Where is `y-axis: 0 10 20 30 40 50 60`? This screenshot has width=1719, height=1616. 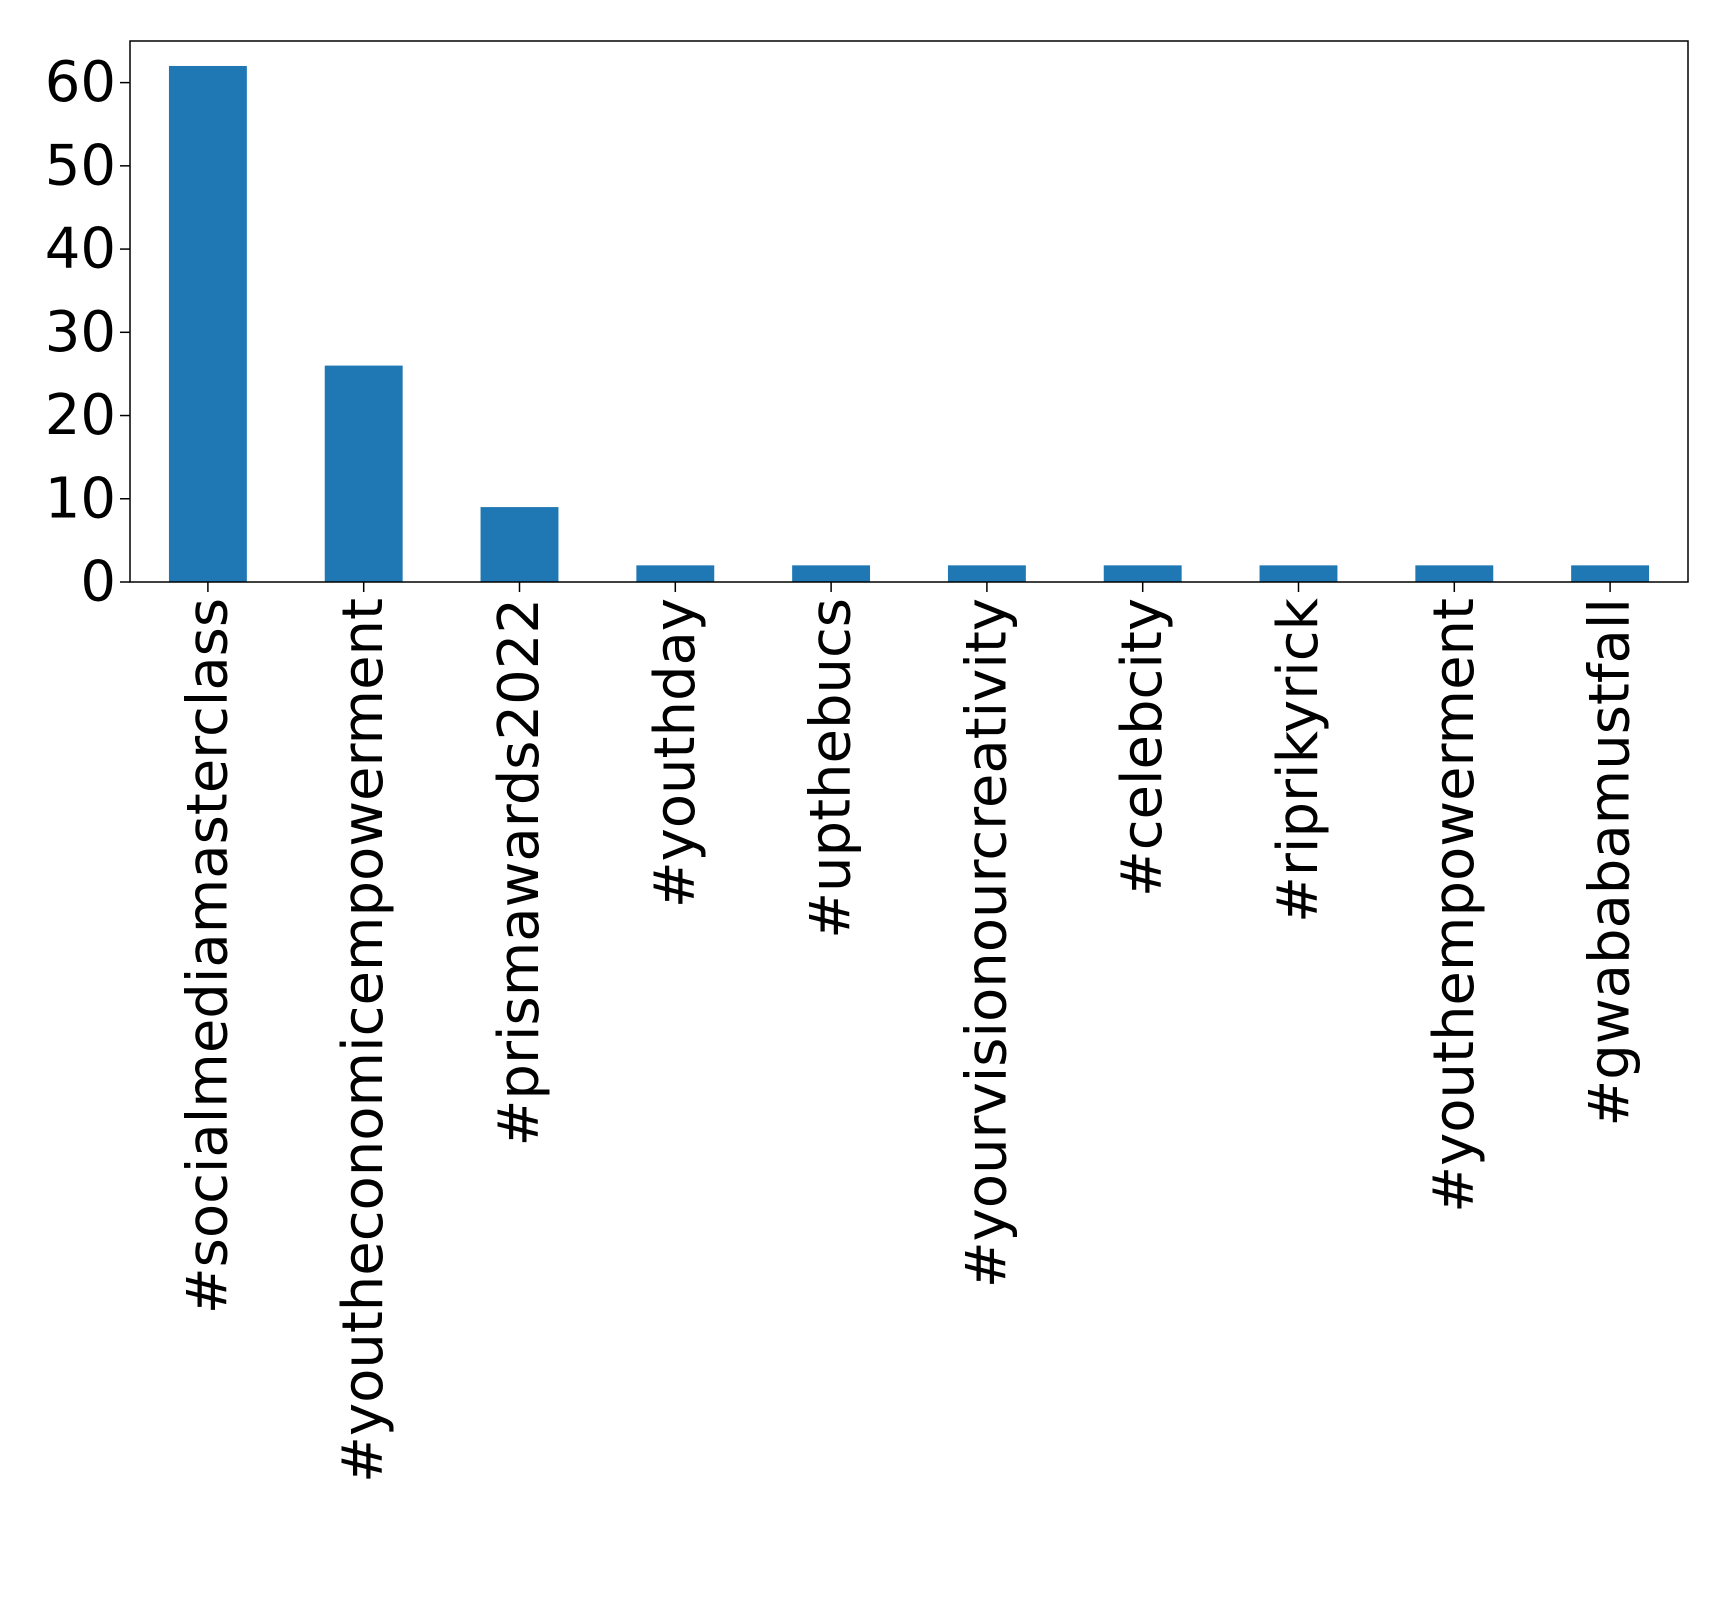 y-axis: 0 10 20 30 40 50 60 is located at coordinates (87, 332).